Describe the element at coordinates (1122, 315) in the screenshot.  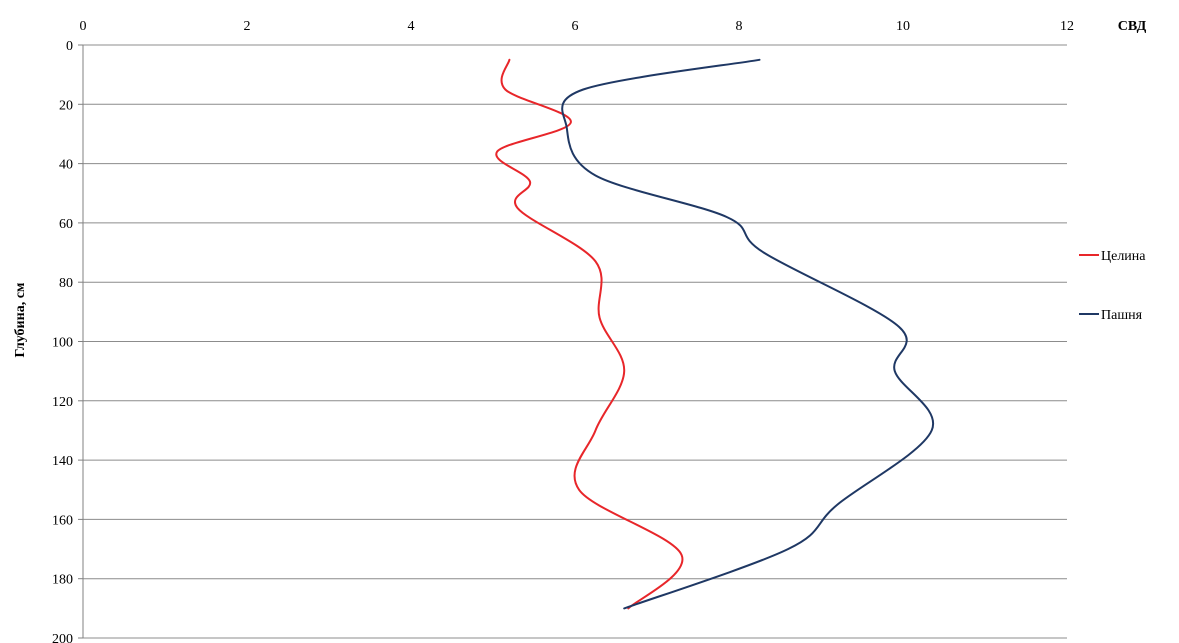
I see `legend-label: Пашня` at that location.